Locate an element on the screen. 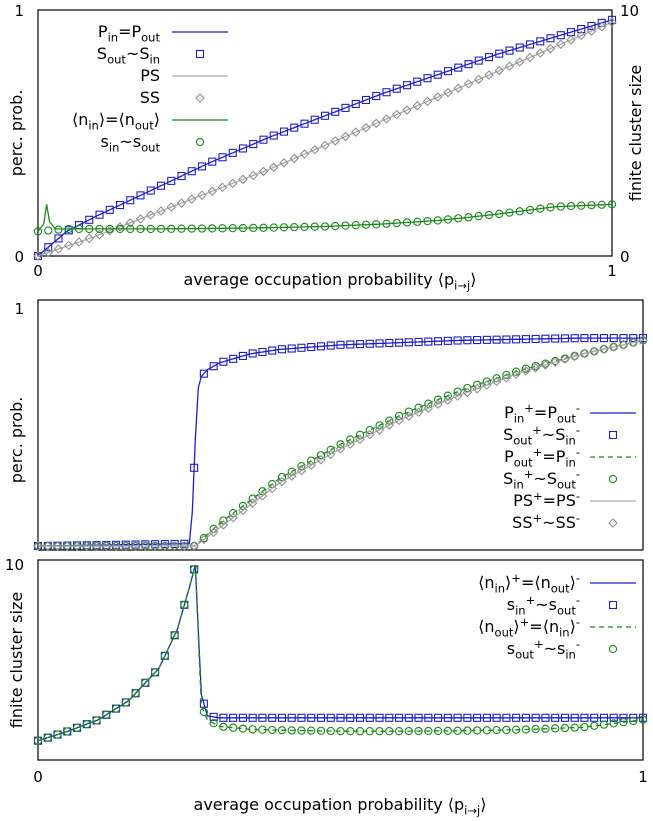  panel-top-ylabel-left: perc. prob. is located at coordinates (16, 133).